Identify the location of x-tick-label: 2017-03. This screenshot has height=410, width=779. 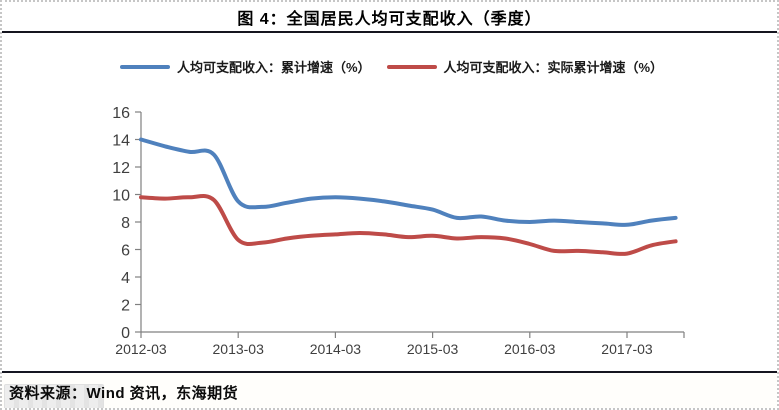
(627, 349).